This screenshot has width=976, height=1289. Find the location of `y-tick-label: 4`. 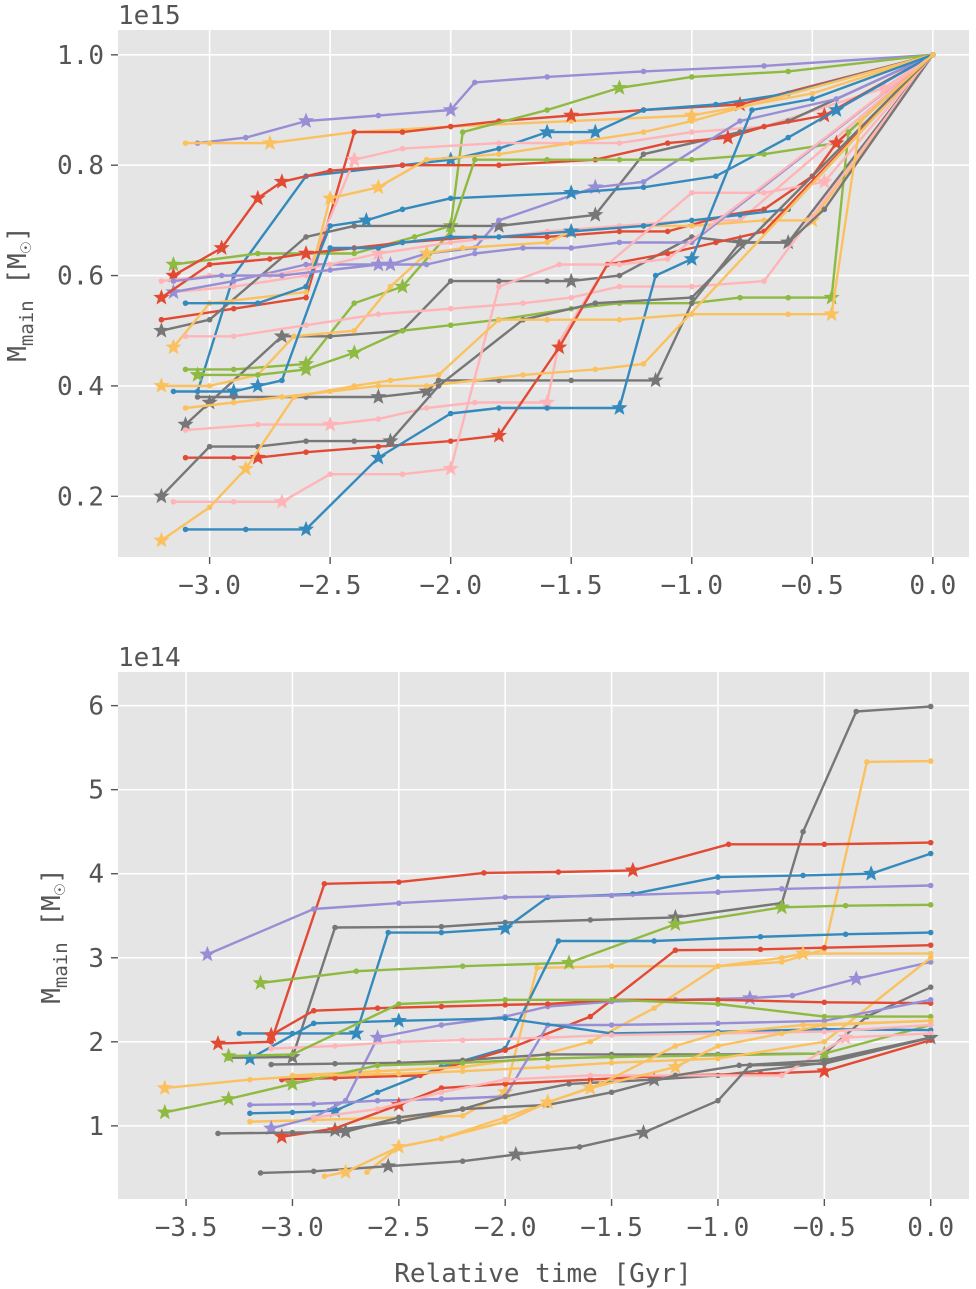

y-tick-label: 4 is located at coordinates (96, 875).